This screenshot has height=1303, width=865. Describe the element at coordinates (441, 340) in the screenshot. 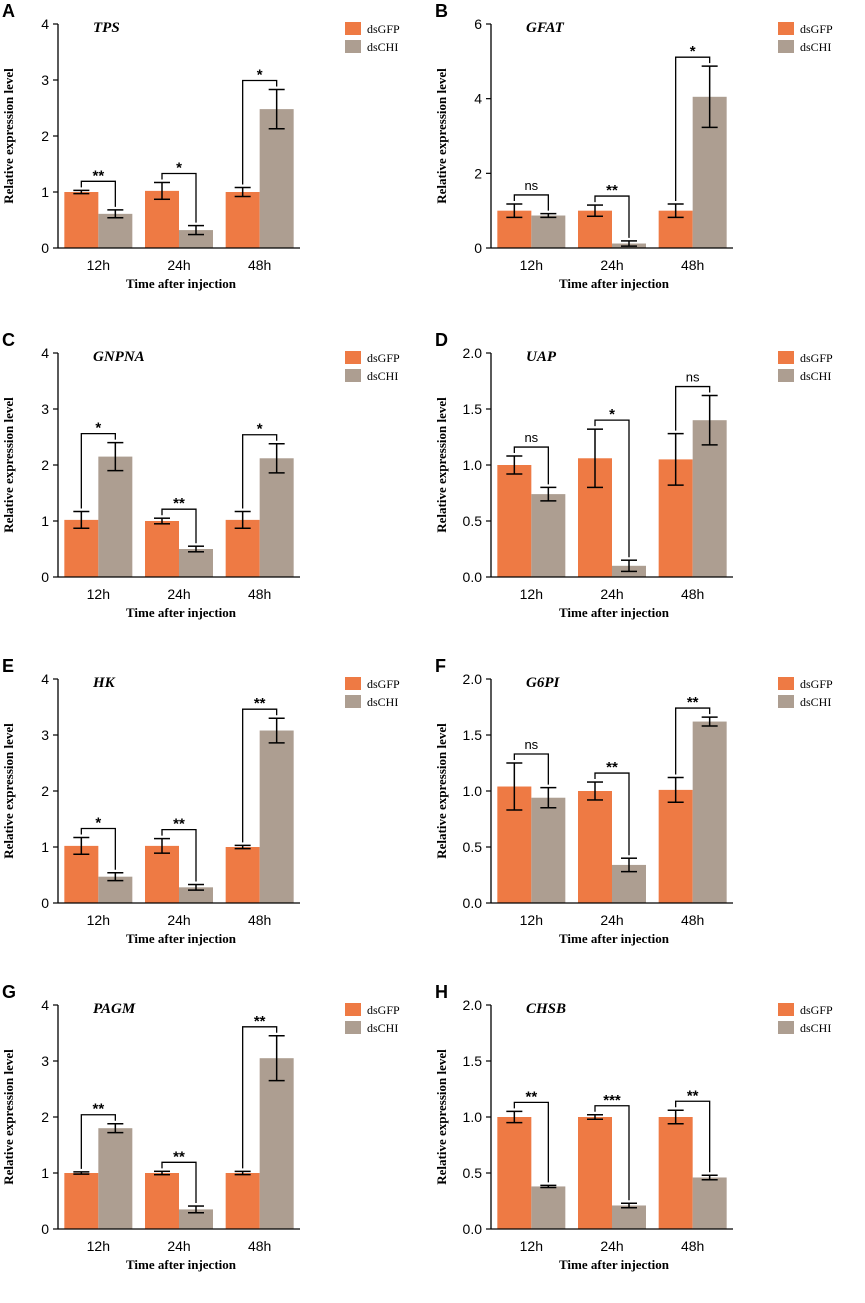

I see `panel-label: D` at that location.